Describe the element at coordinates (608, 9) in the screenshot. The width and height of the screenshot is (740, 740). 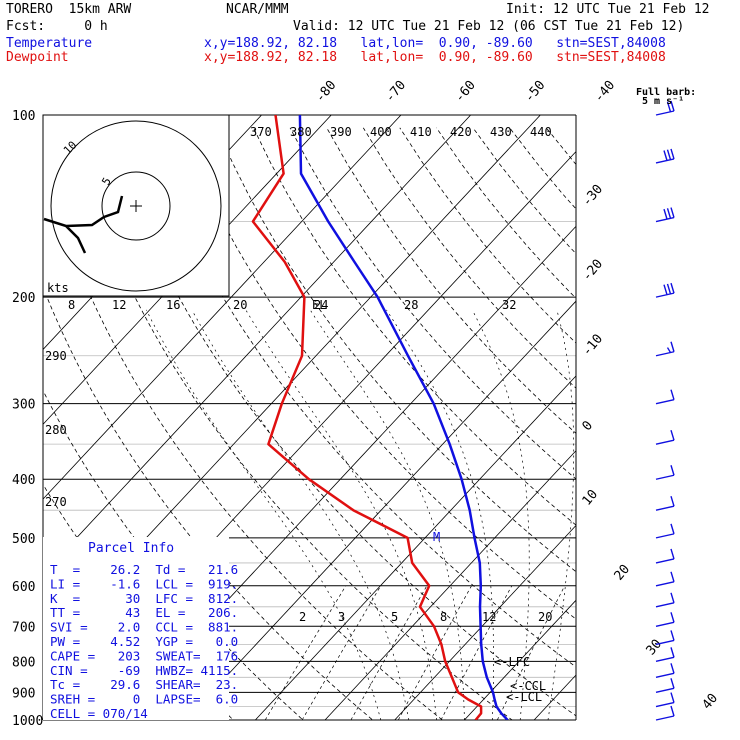
I see `init-time: Init: 12 UTC Tue 21 Feb 12` at that location.